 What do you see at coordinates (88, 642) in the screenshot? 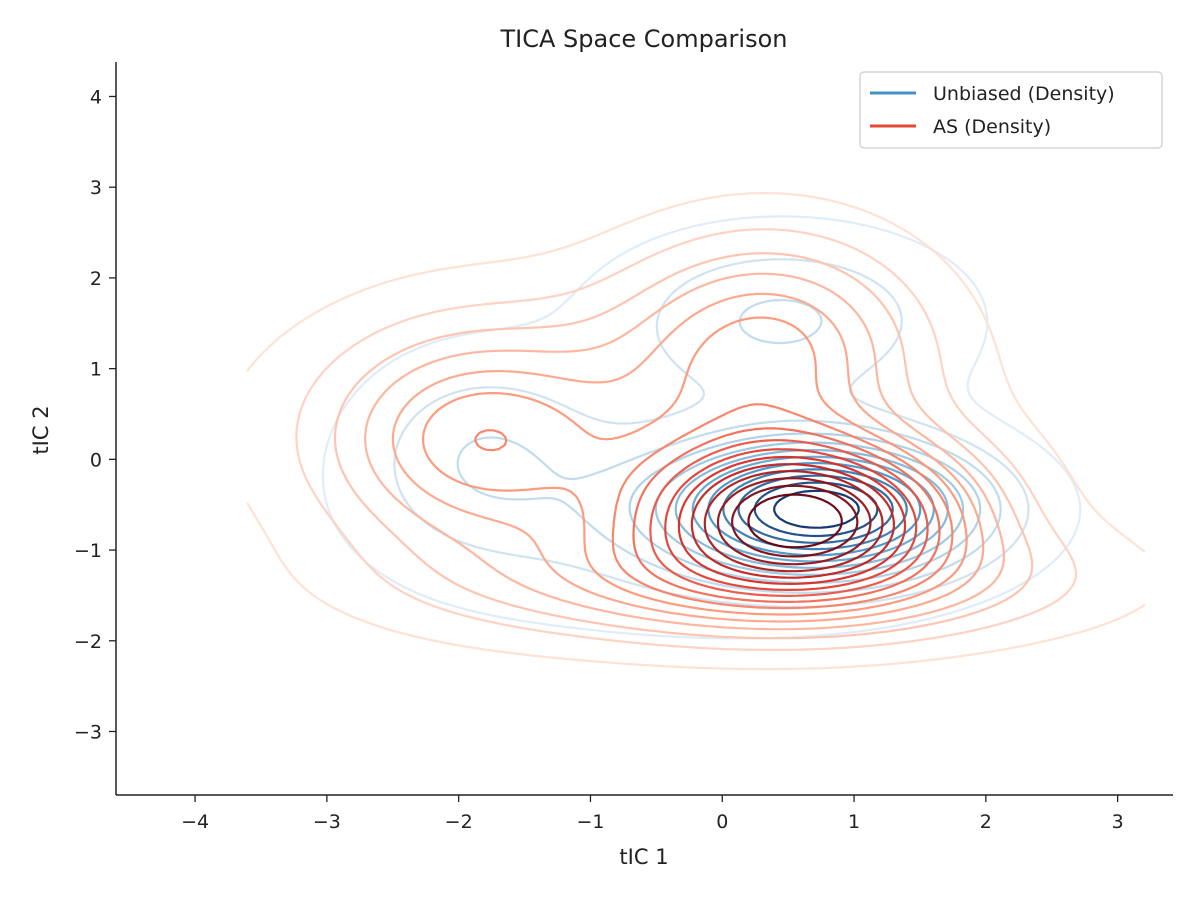
I see `y-tick-label: −2` at bounding box center [88, 642].